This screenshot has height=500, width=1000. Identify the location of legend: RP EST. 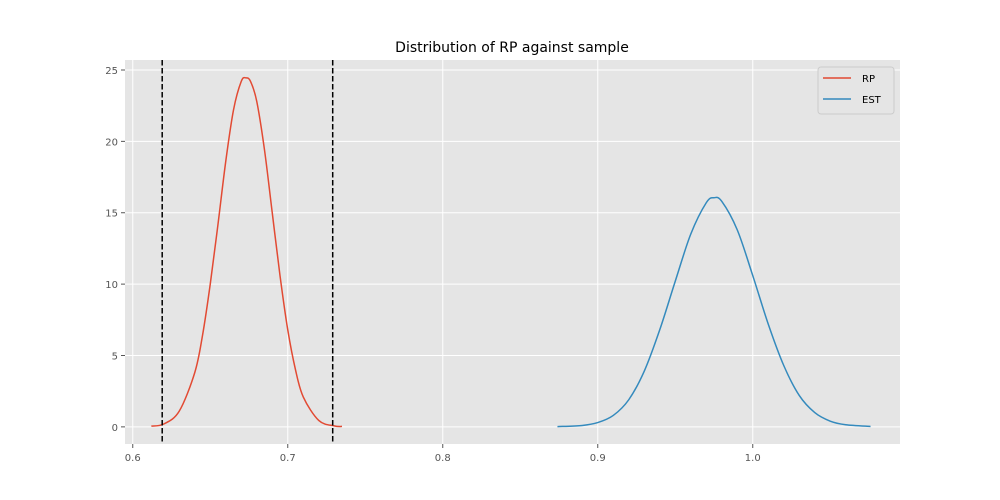
(856, 90).